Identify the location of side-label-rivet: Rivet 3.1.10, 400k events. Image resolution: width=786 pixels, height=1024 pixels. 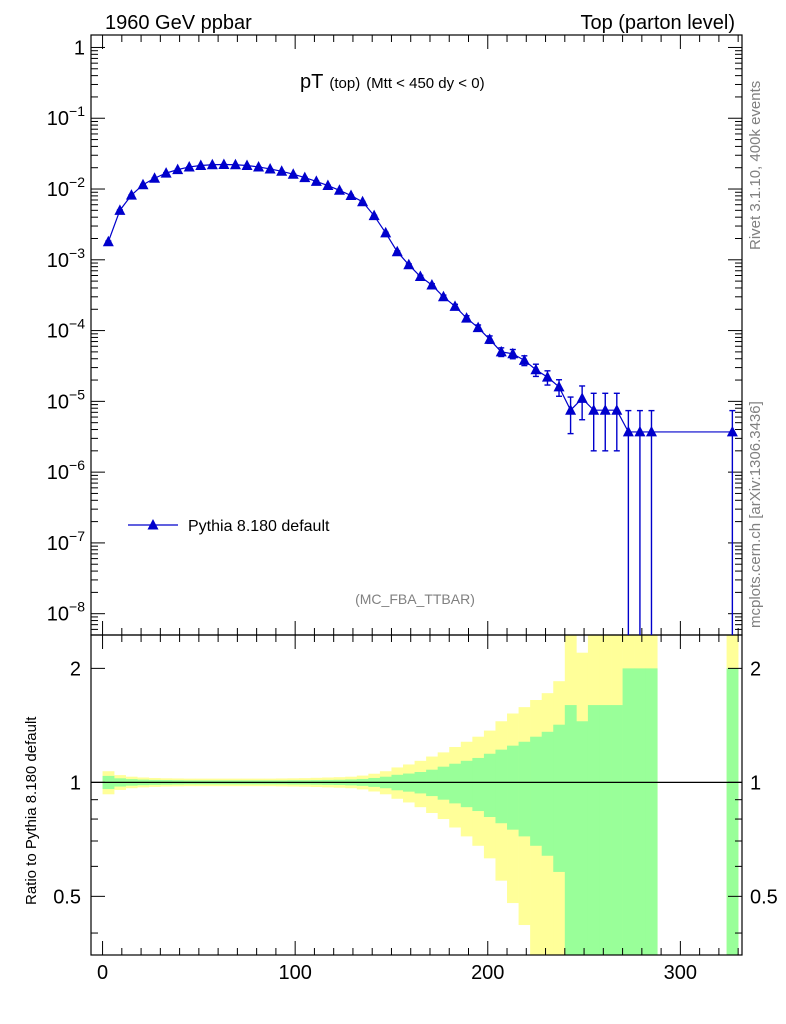
(755, 165).